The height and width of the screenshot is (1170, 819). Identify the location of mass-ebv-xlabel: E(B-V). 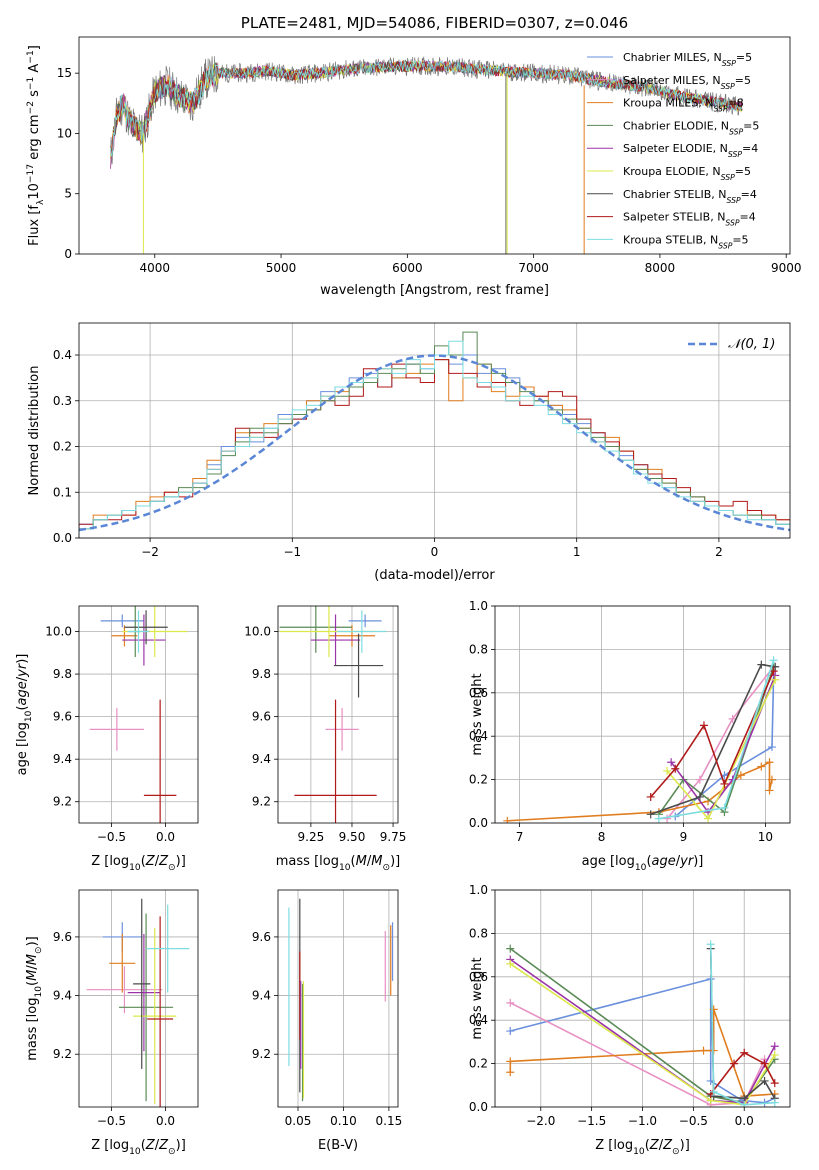
(338, 1145).